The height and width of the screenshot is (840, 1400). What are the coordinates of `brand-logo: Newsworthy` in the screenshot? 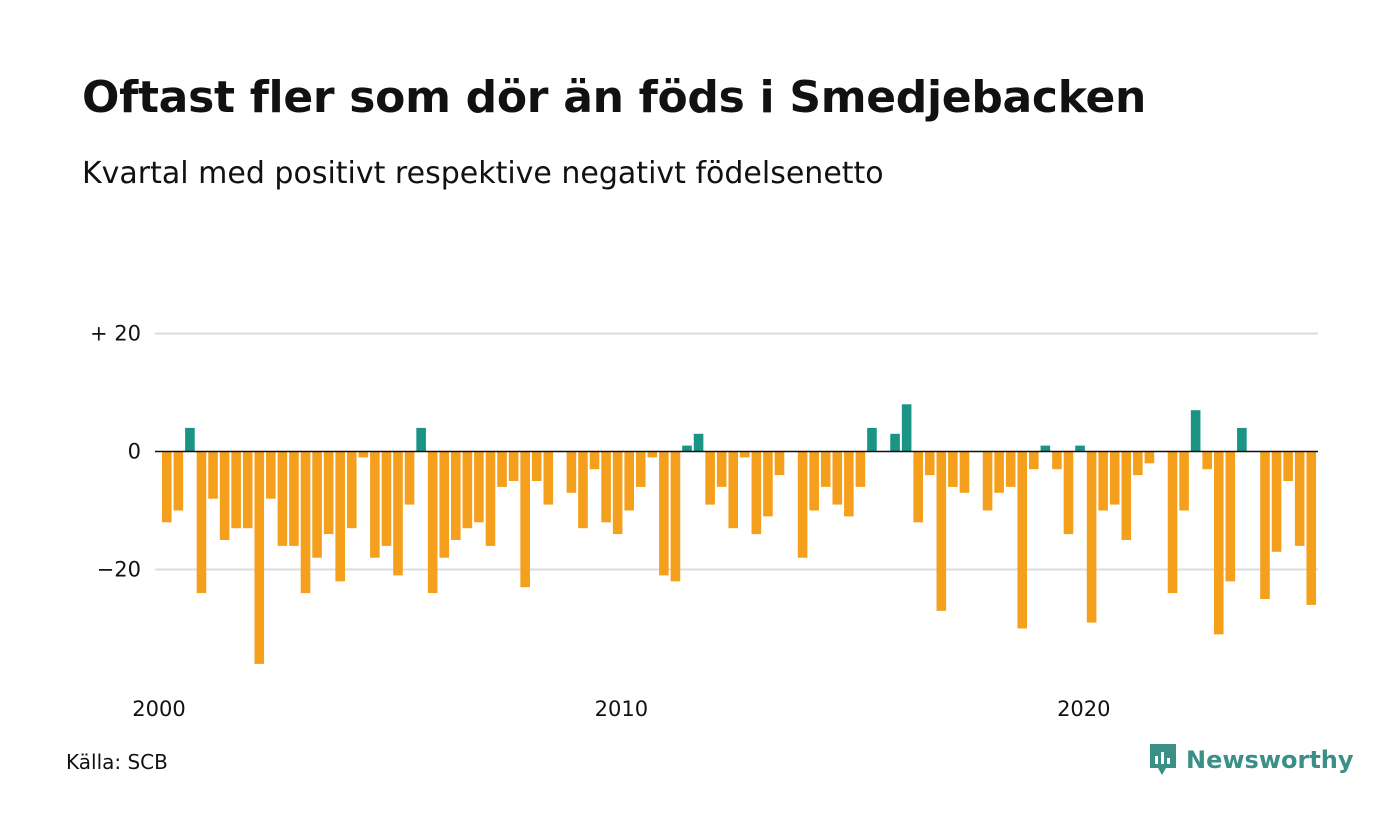 It's located at (1251, 760).